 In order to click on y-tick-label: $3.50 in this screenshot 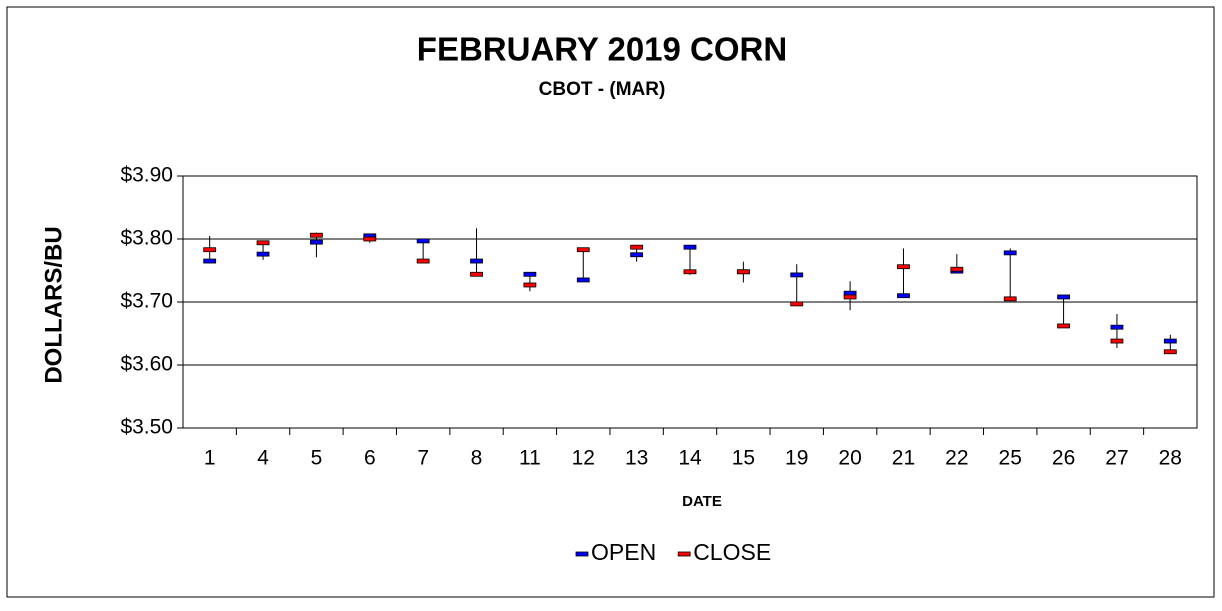, I will do `click(146, 427)`.